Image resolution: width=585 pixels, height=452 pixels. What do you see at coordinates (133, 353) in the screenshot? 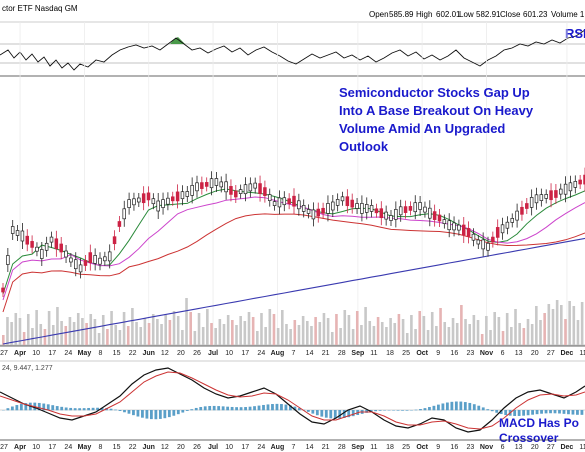
I see `x-tick-label: 22` at bounding box center [133, 353].